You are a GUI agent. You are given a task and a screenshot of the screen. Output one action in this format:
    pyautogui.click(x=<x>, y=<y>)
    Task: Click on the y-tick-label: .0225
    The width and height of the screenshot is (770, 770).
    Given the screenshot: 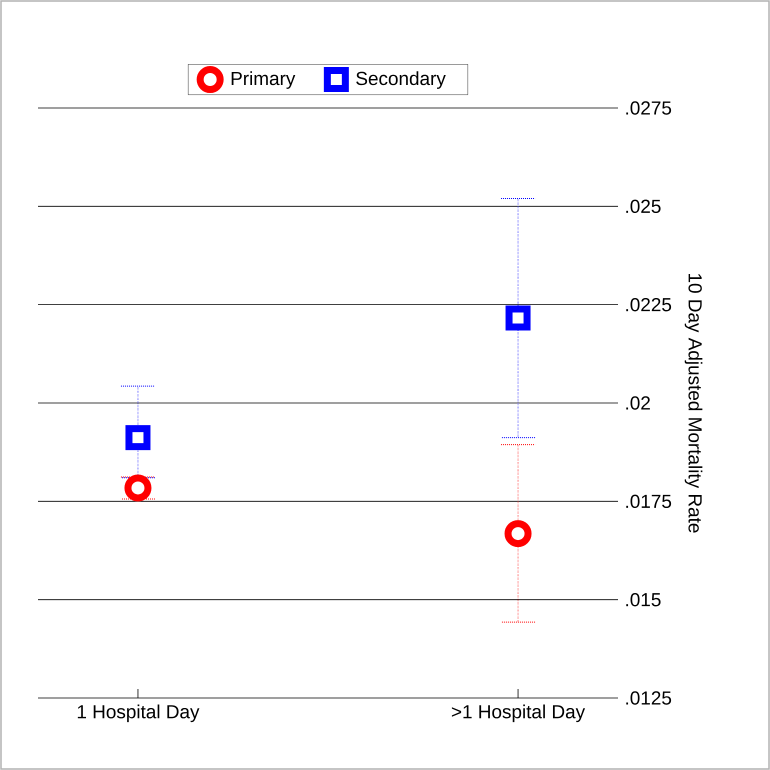 What is the action you would take?
    pyautogui.click(x=649, y=305)
    